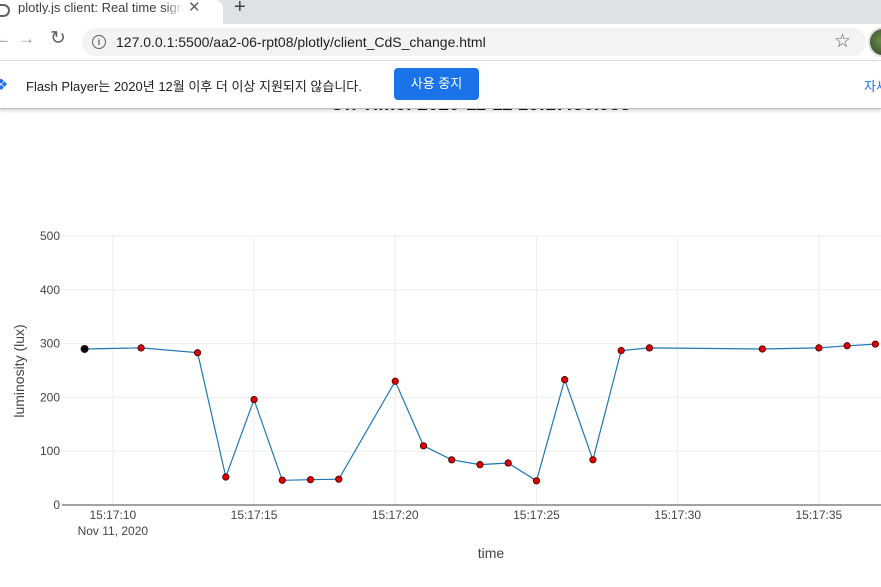 The height and width of the screenshot is (587, 881). I want to click on x-tick-label: 15:17:35, so click(819, 515).